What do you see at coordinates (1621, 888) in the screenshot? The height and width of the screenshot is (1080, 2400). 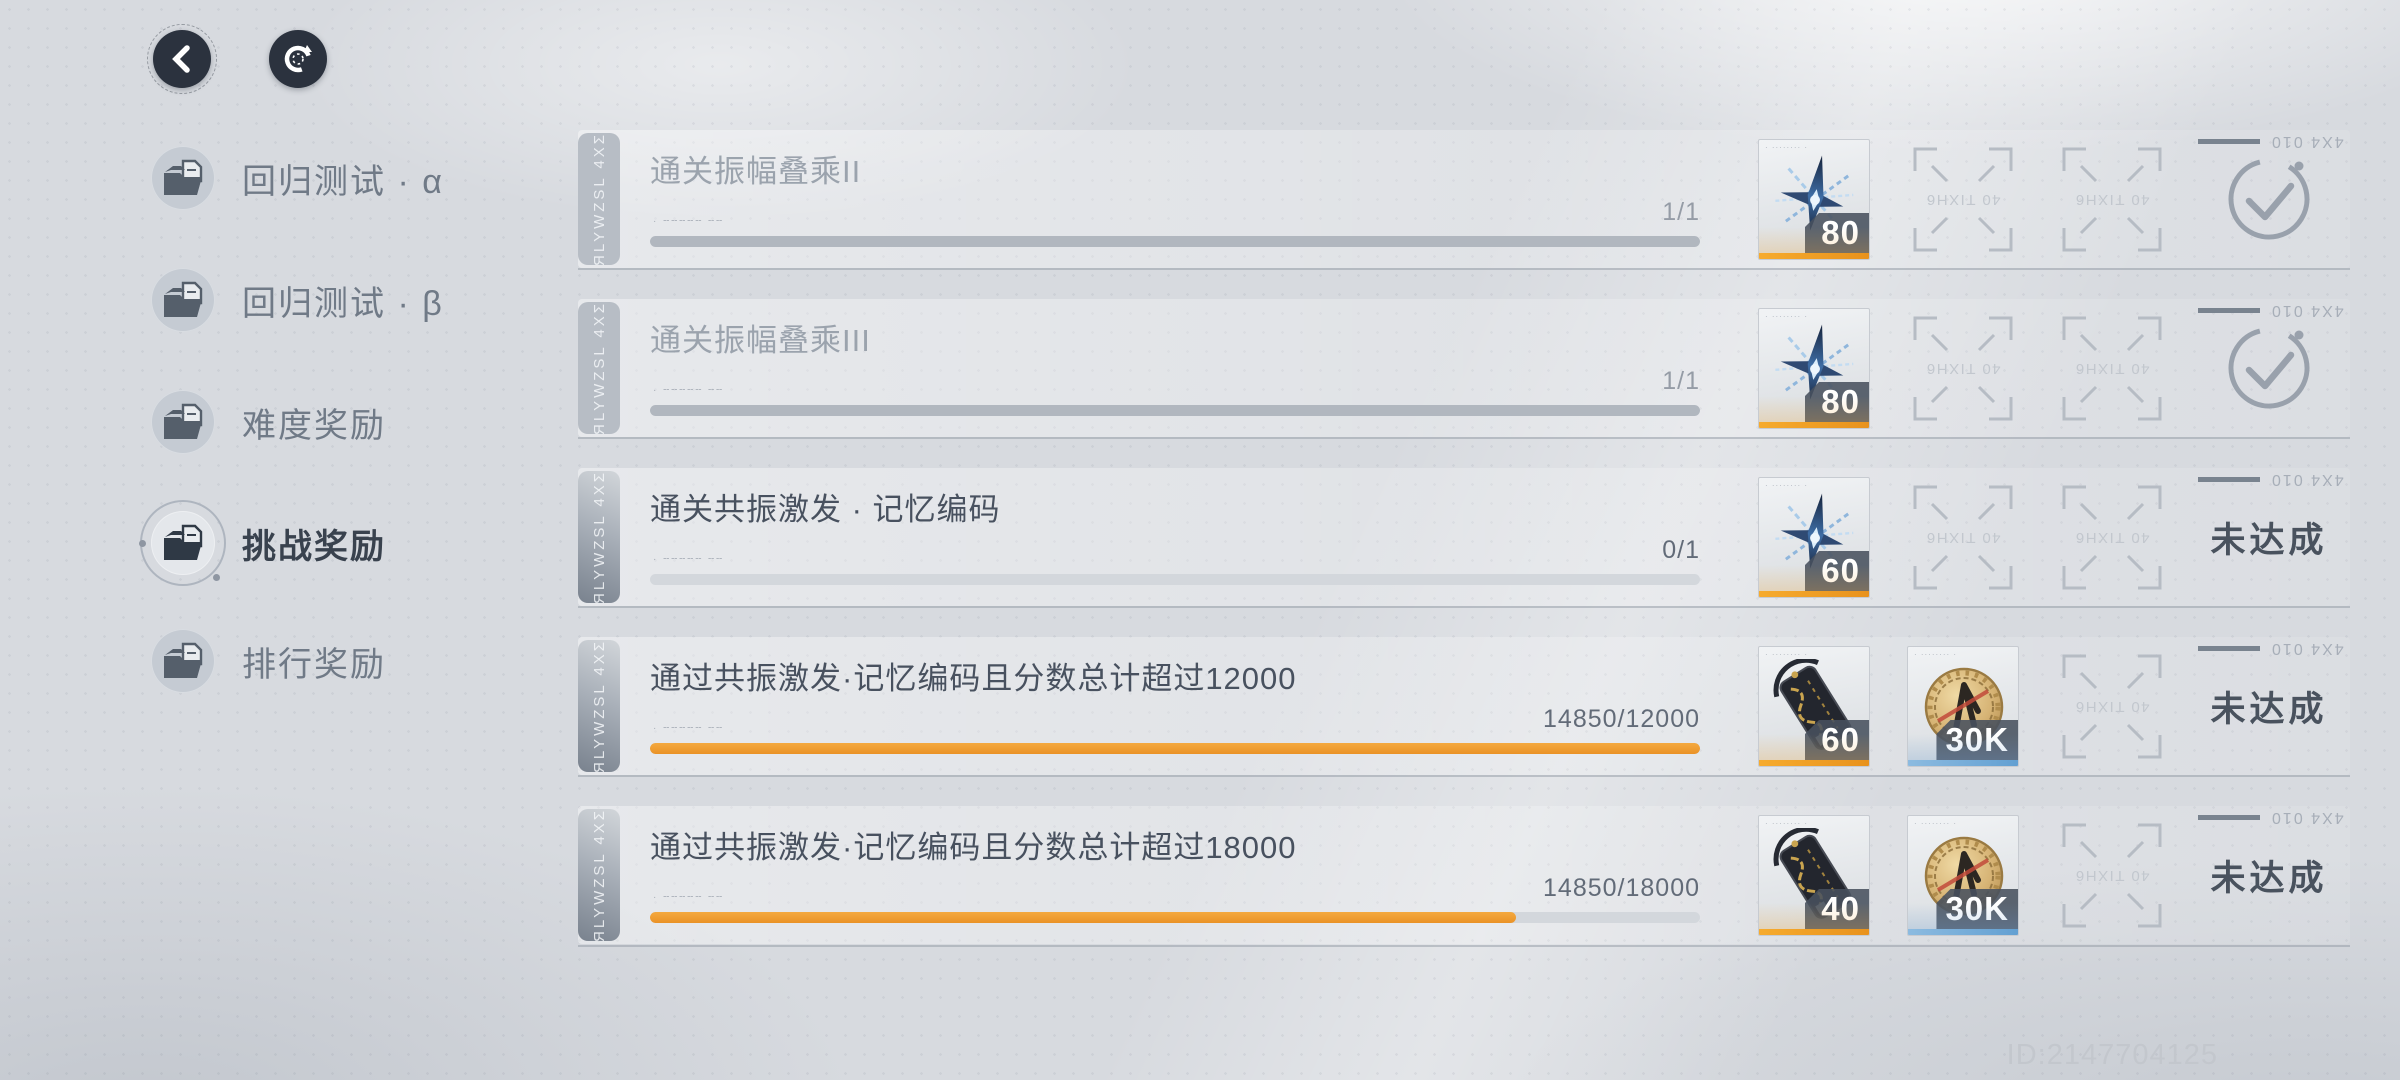 I see `task-progress-text: 14850/18000` at bounding box center [1621, 888].